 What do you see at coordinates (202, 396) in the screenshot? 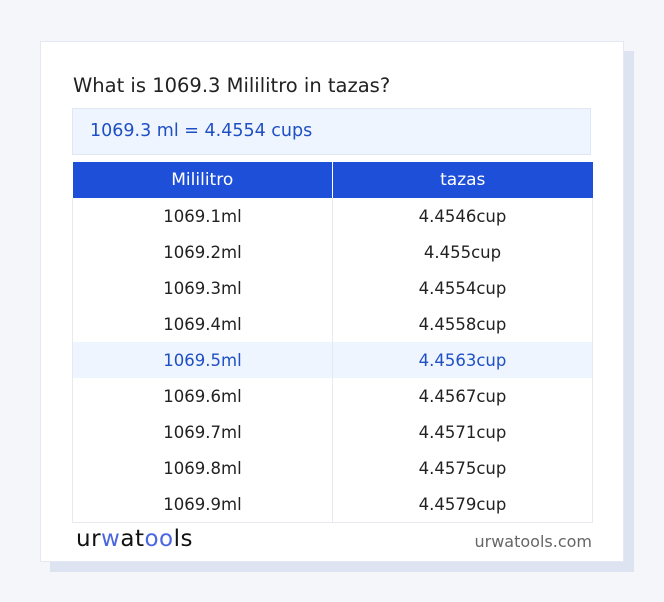
I see `ml-value-cell: 1069.6ml` at bounding box center [202, 396].